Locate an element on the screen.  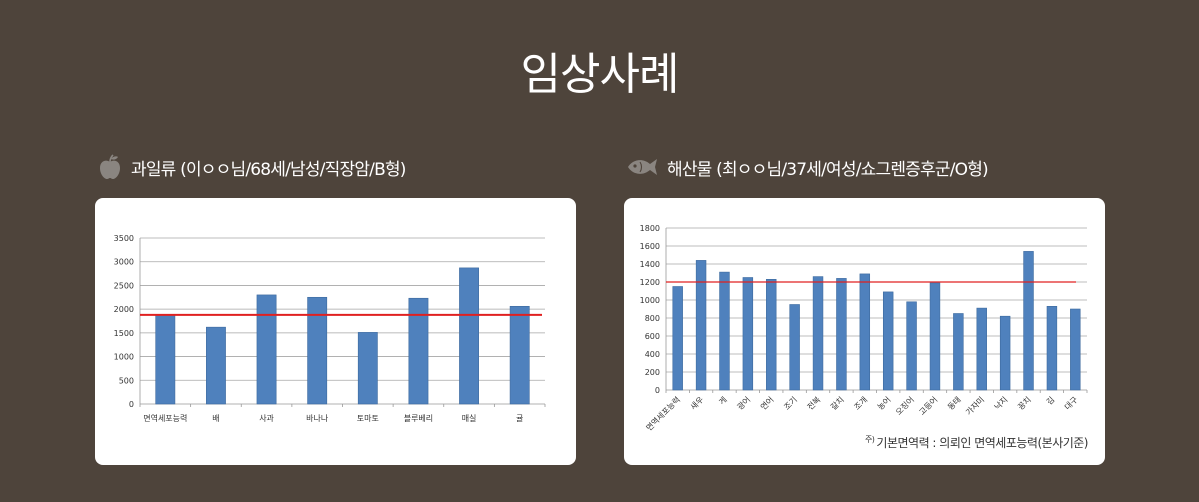
x-tick-label: 조개 is located at coordinates (860, 402).